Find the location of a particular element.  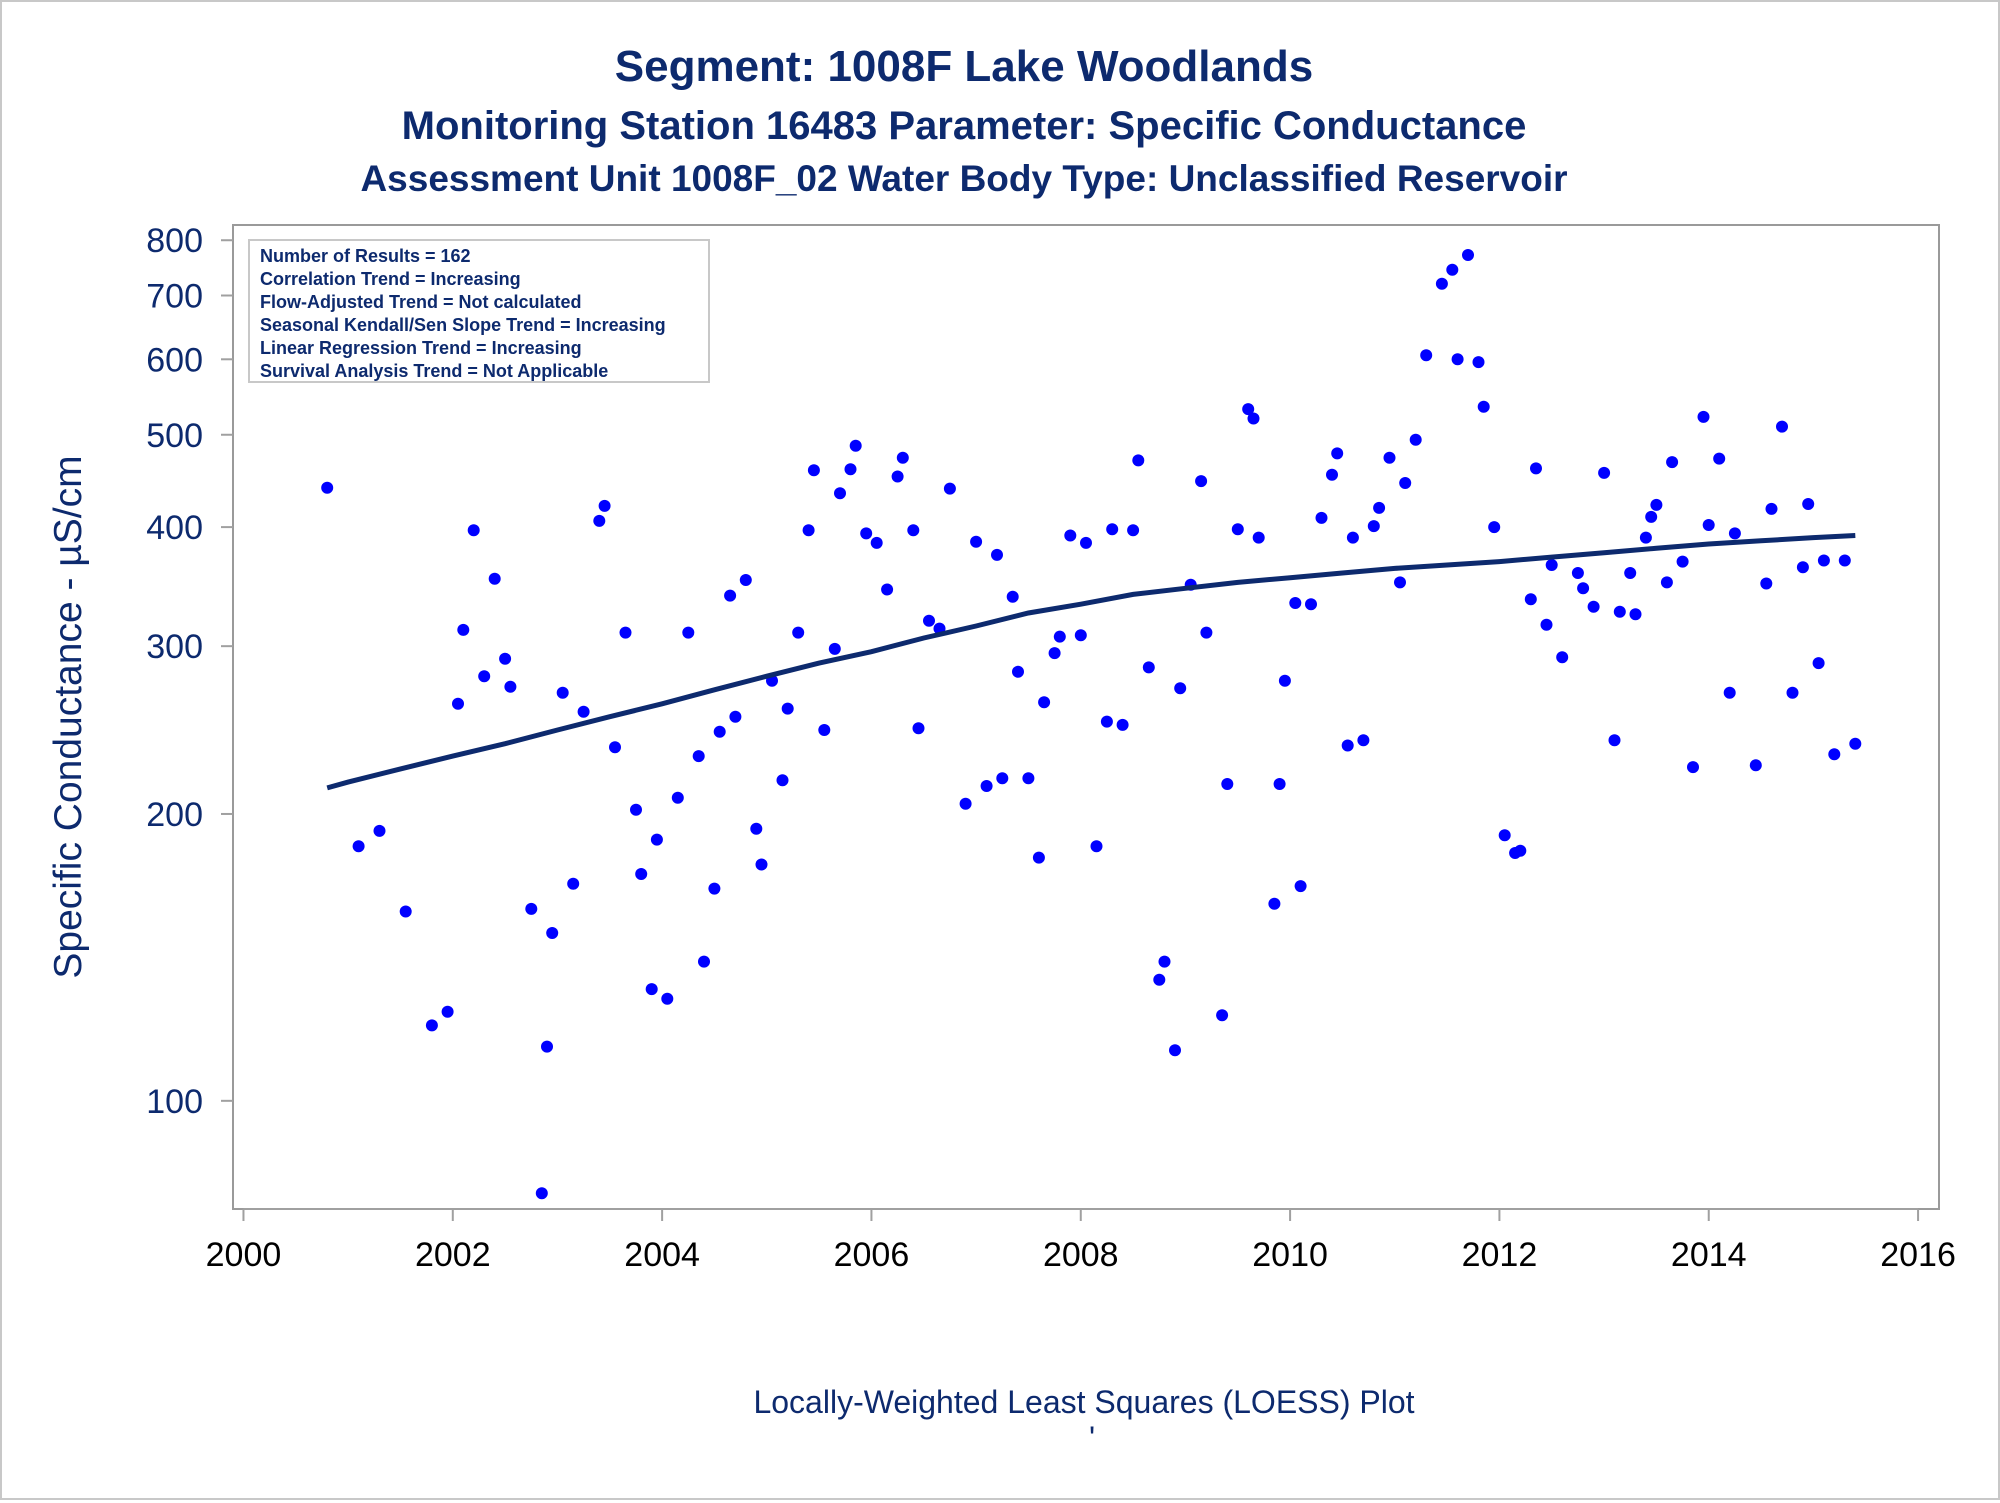

y-tick-label: 400 is located at coordinates (174, 528).